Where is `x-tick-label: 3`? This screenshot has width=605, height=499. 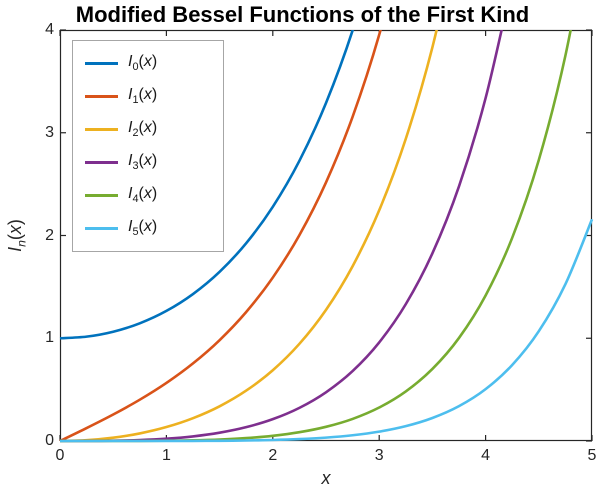
x-tick-label: 3 is located at coordinates (379, 455).